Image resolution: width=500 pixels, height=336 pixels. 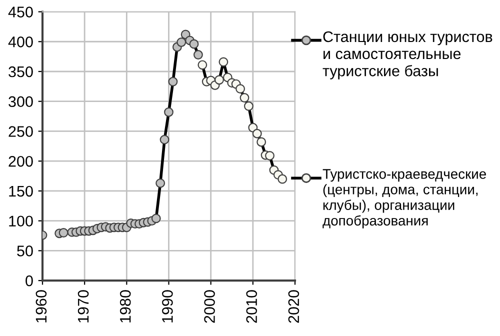 What do you see at coordinates (167, 306) in the screenshot?
I see `x-tick-label: 1990` at bounding box center [167, 306].